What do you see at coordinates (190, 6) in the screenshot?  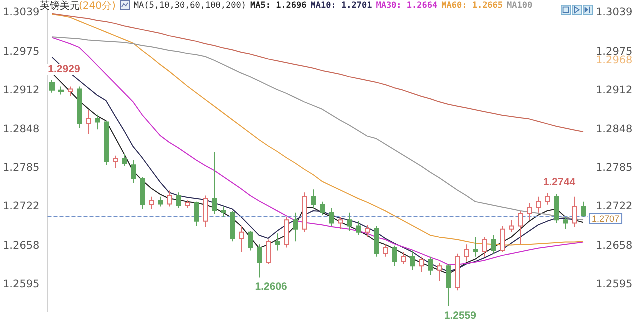 I see `legend-title: MA(5,10,30,60,100,200)` at bounding box center [190, 6].